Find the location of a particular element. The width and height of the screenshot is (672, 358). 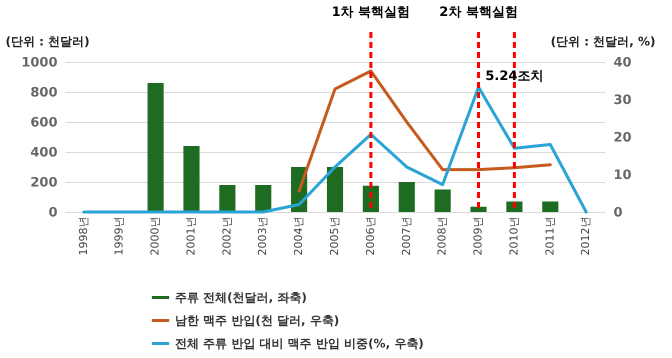

y-tick-label: 800 is located at coordinates (44, 93).